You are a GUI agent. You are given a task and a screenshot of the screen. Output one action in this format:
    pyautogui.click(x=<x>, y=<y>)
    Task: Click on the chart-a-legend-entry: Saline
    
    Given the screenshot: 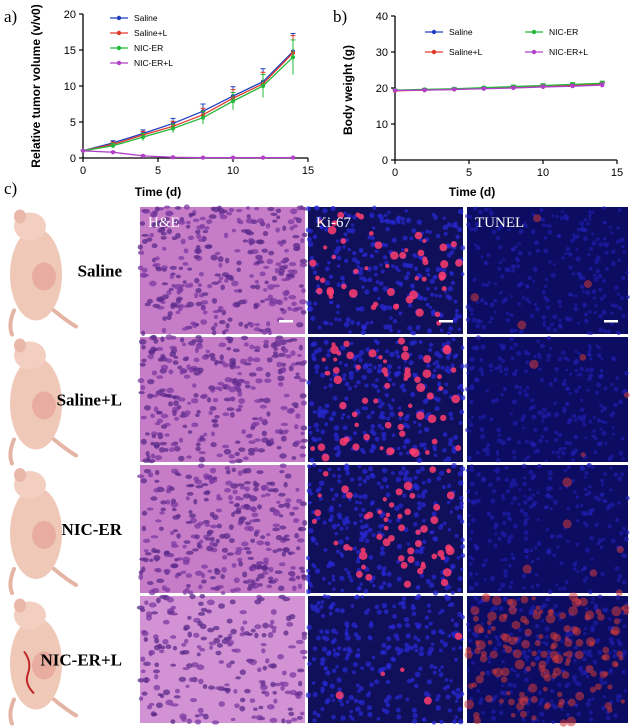 What is the action you would take?
    pyautogui.click(x=134, y=18)
    